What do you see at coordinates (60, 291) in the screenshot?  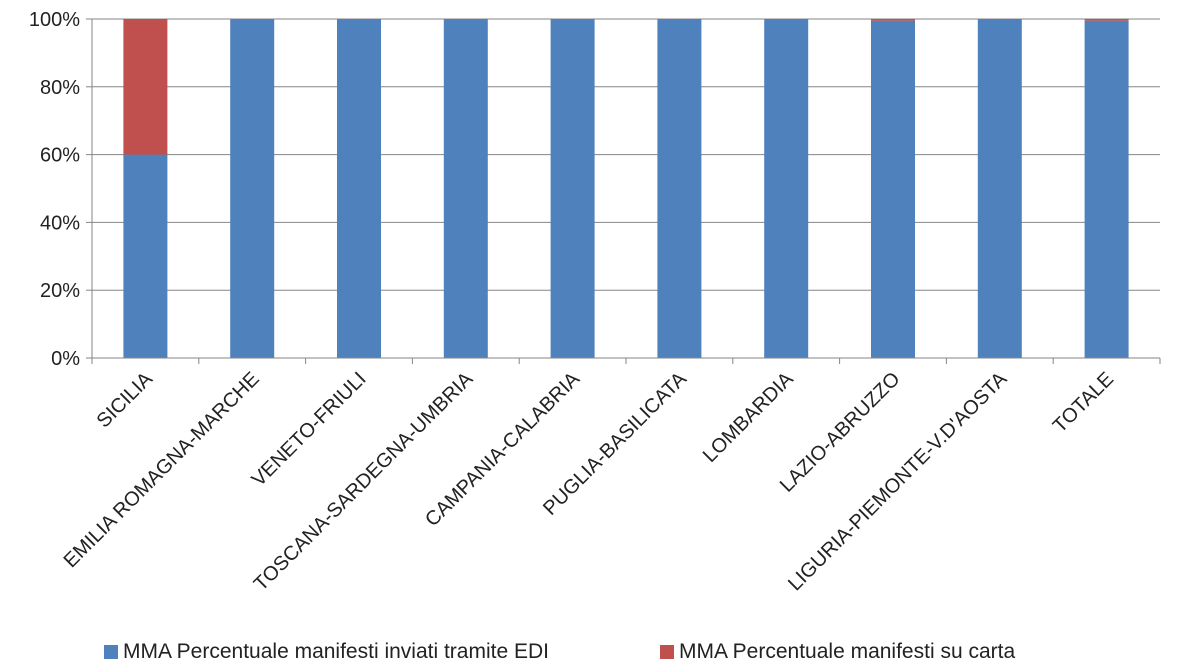 I see `y-tick-label: 20%` at bounding box center [60, 291].